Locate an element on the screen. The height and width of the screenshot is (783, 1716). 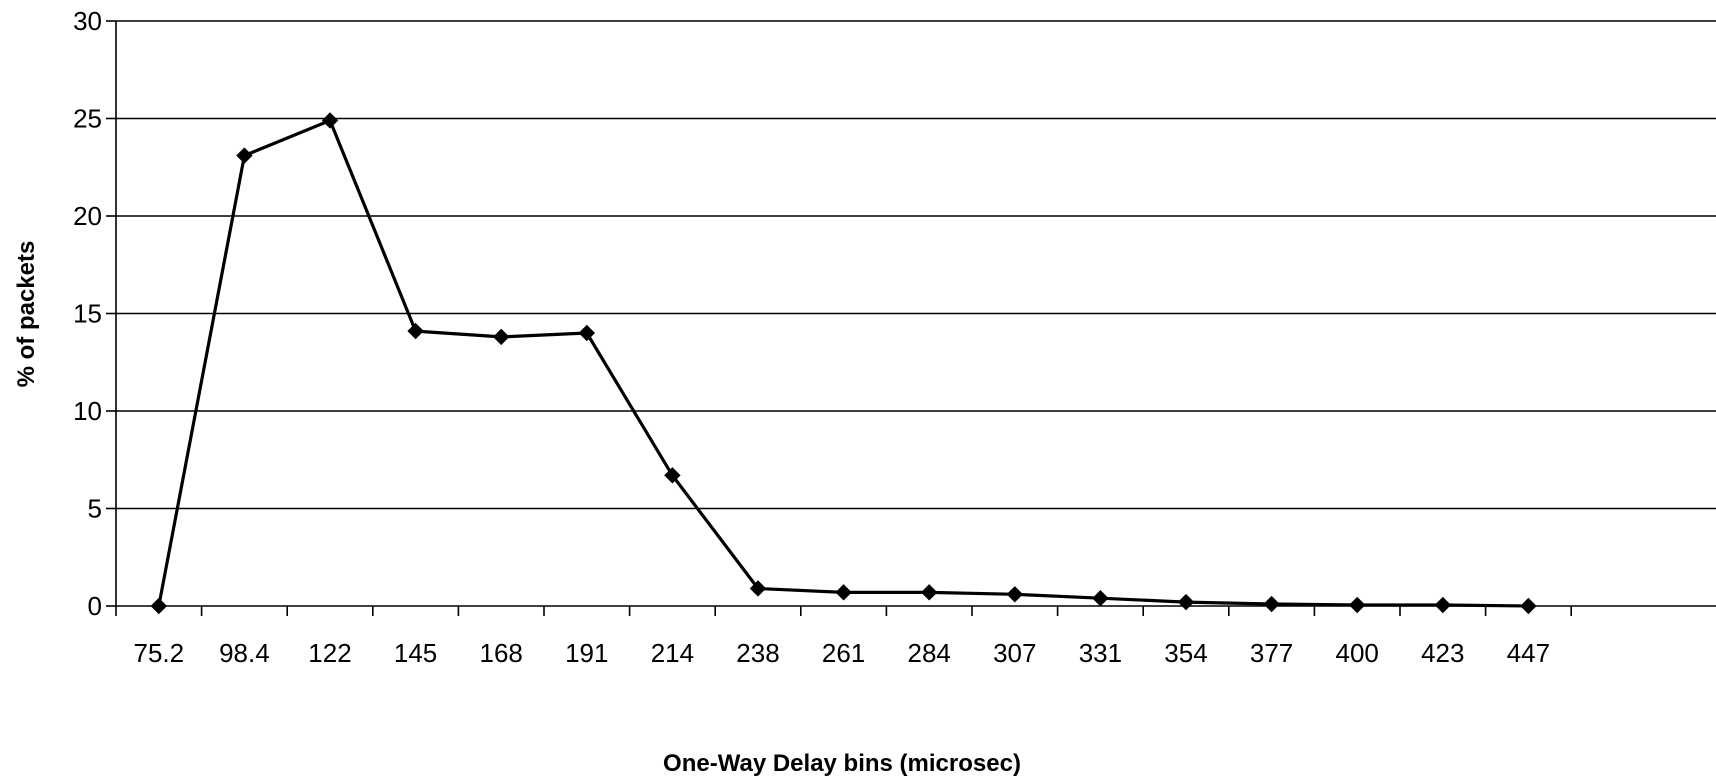
y-tick-label: 25 is located at coordinates (87, 119).